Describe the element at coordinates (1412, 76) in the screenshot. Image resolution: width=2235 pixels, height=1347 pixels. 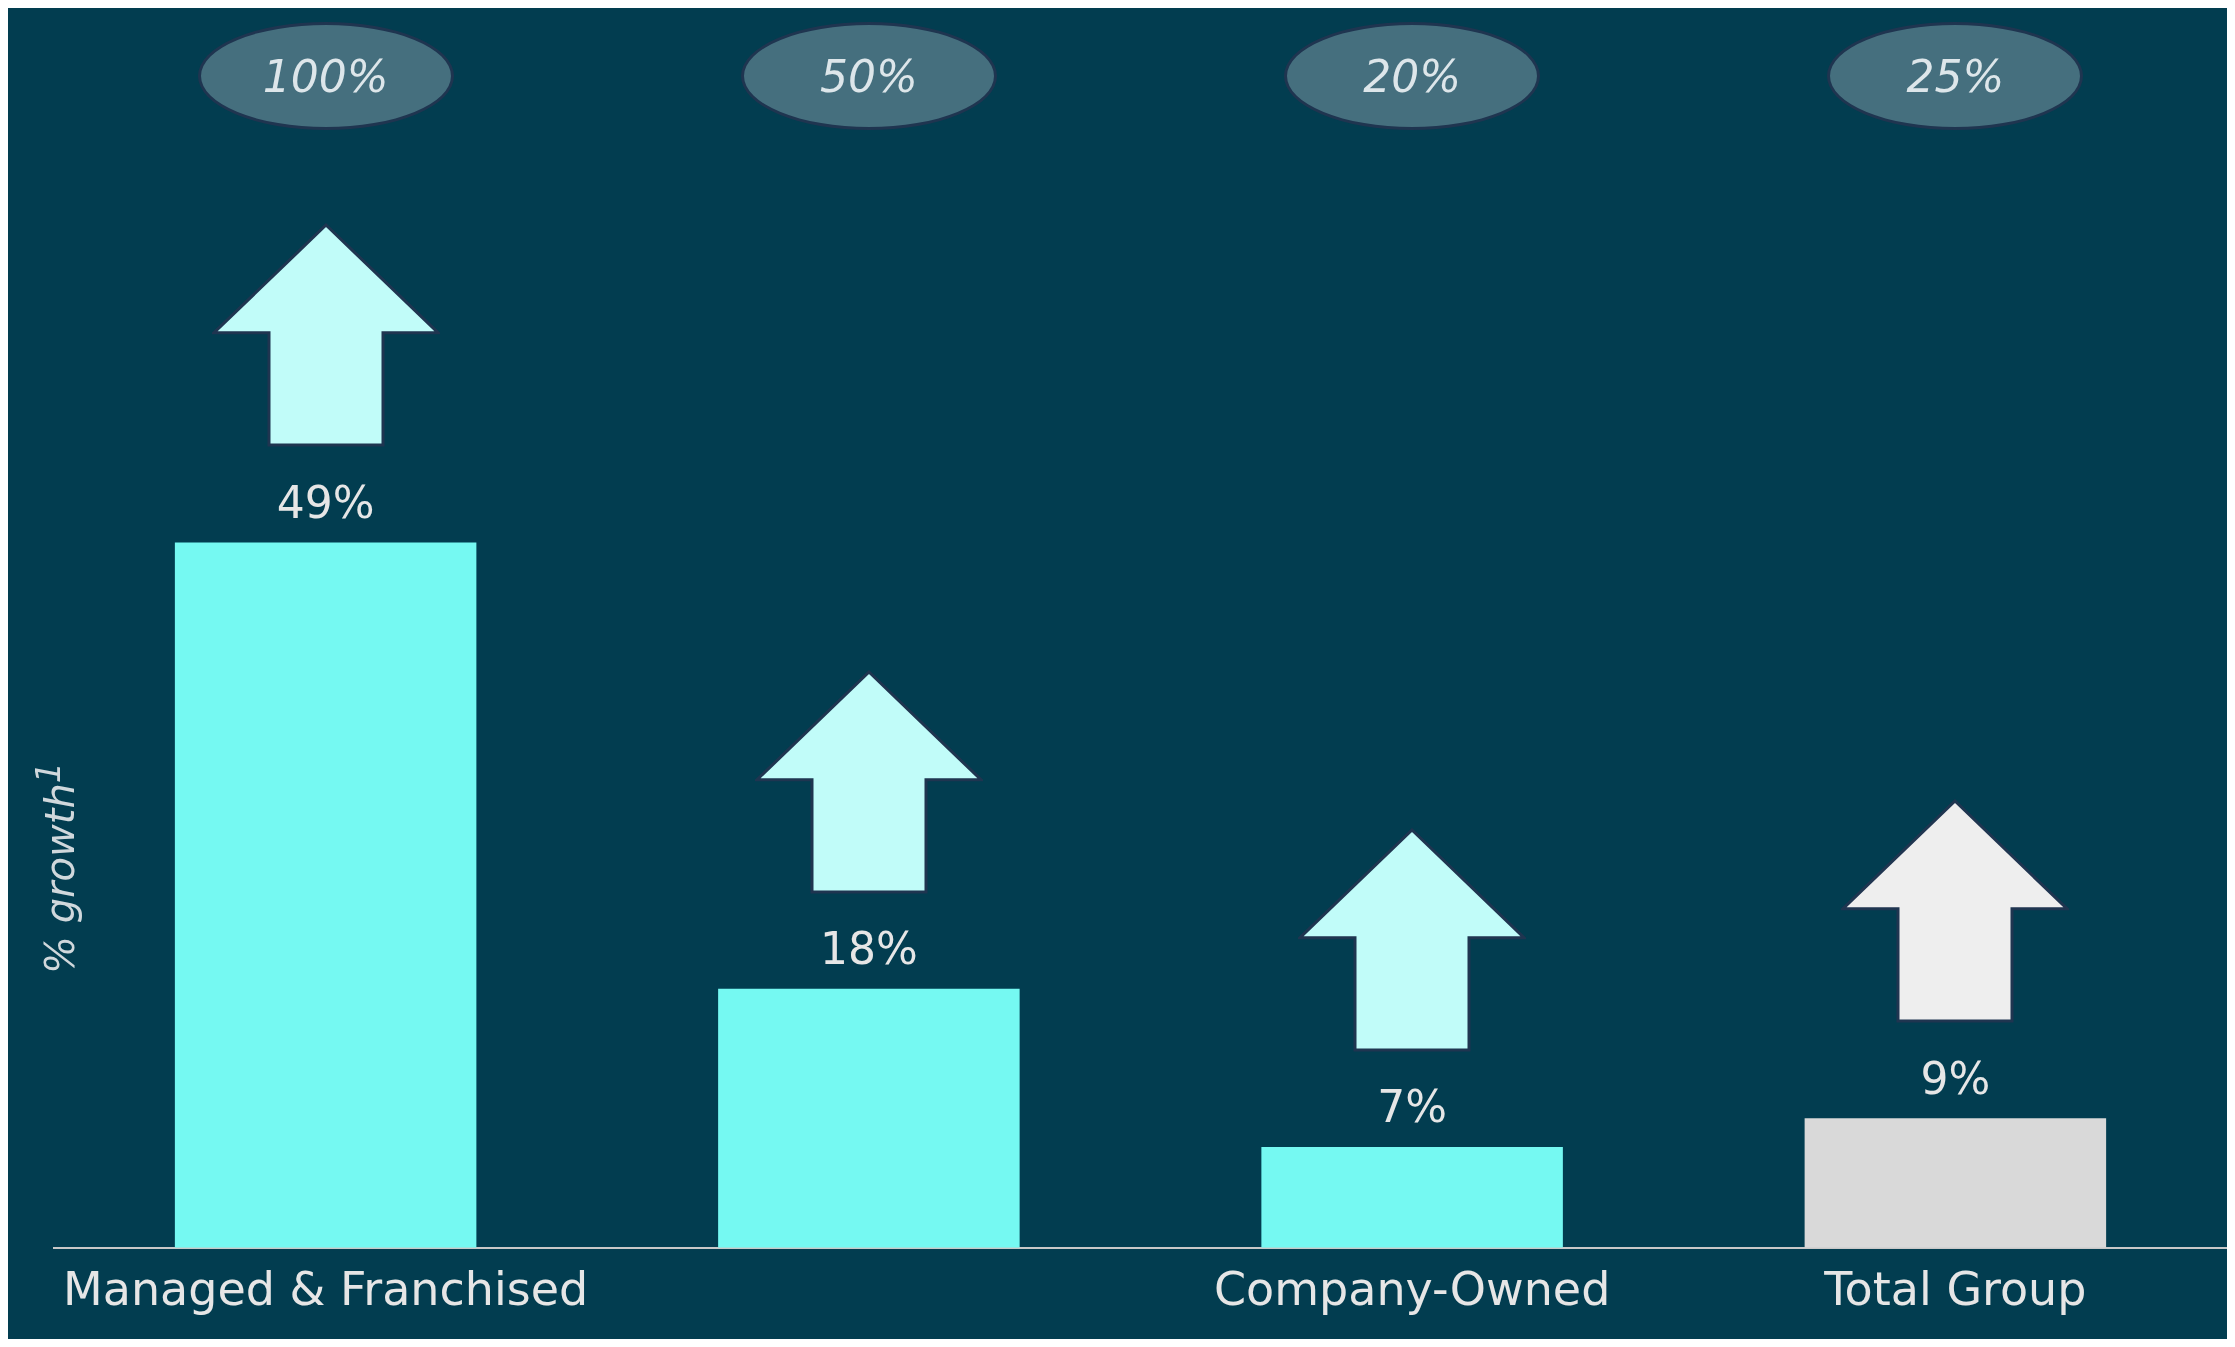
I see `oval-badge: 20%` at that location.